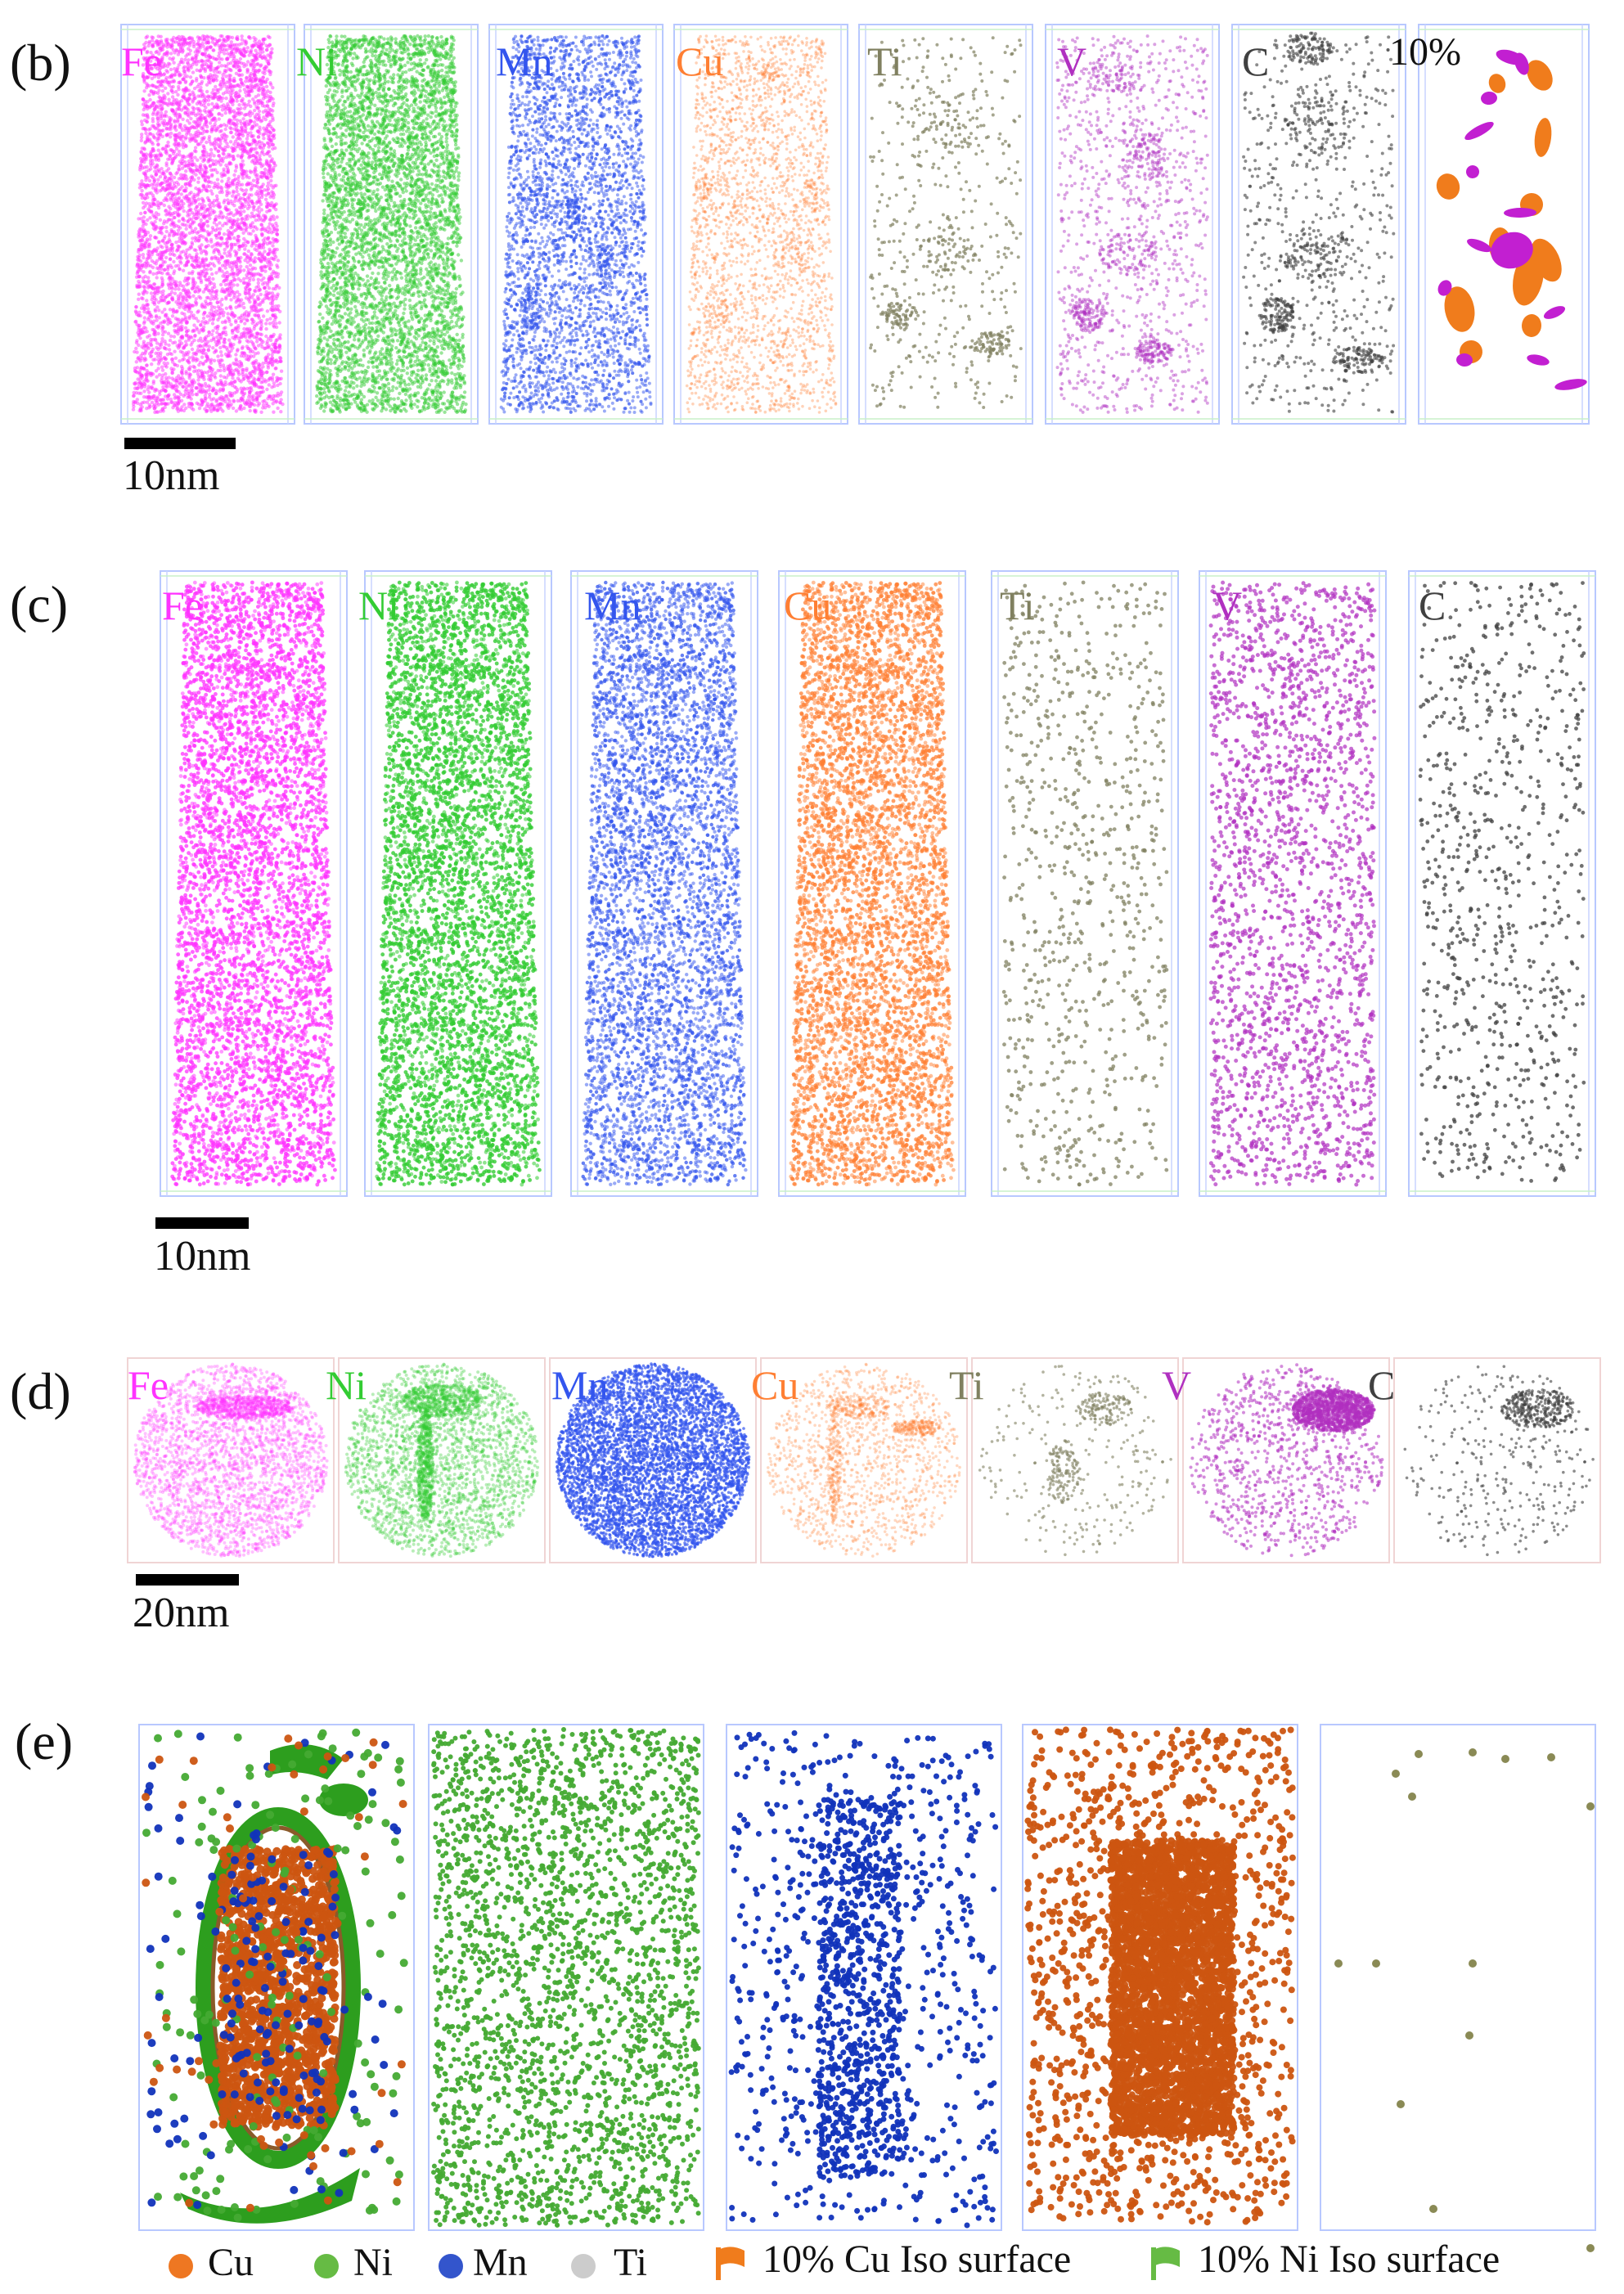 The width and height of the screenshot is (1624, 2294). Describe the element at coordinates (391, 225) in the screenshot. I see `row-b-panel-ni` at that location.